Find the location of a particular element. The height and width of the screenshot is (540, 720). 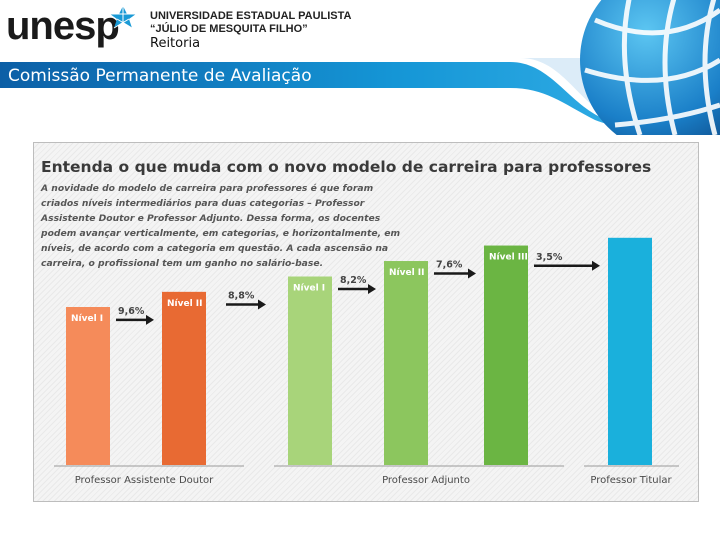

unesp-star-icon is located at coordinates (123, 17).